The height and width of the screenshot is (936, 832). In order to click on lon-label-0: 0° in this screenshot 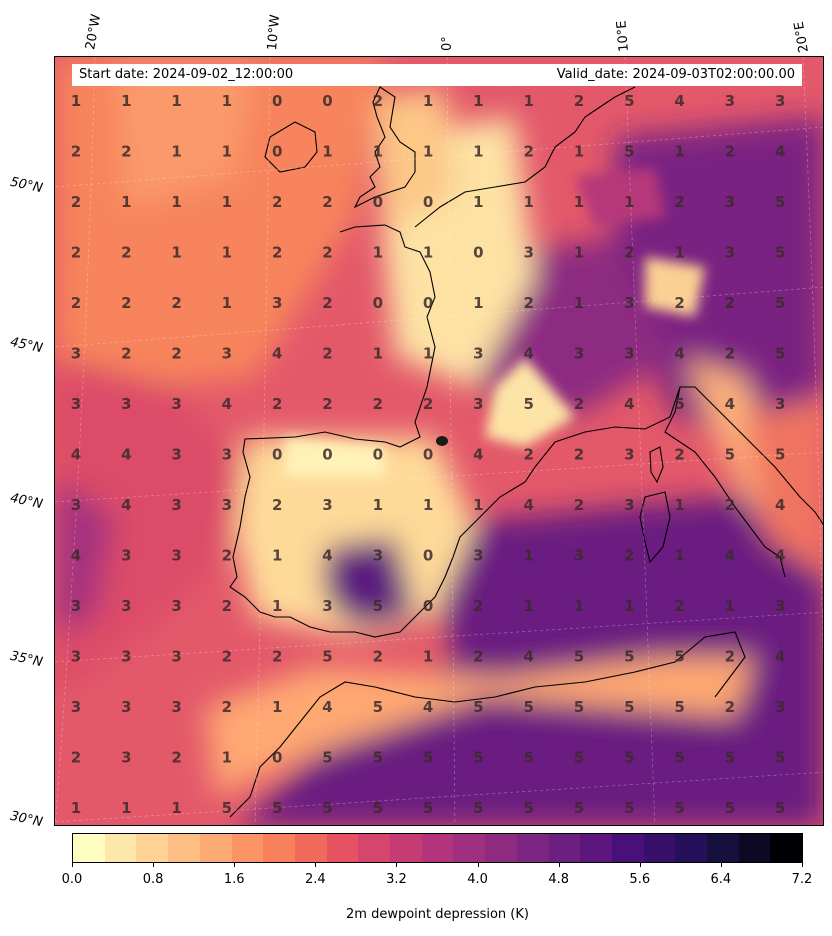, I will do `click(447, 43)`.